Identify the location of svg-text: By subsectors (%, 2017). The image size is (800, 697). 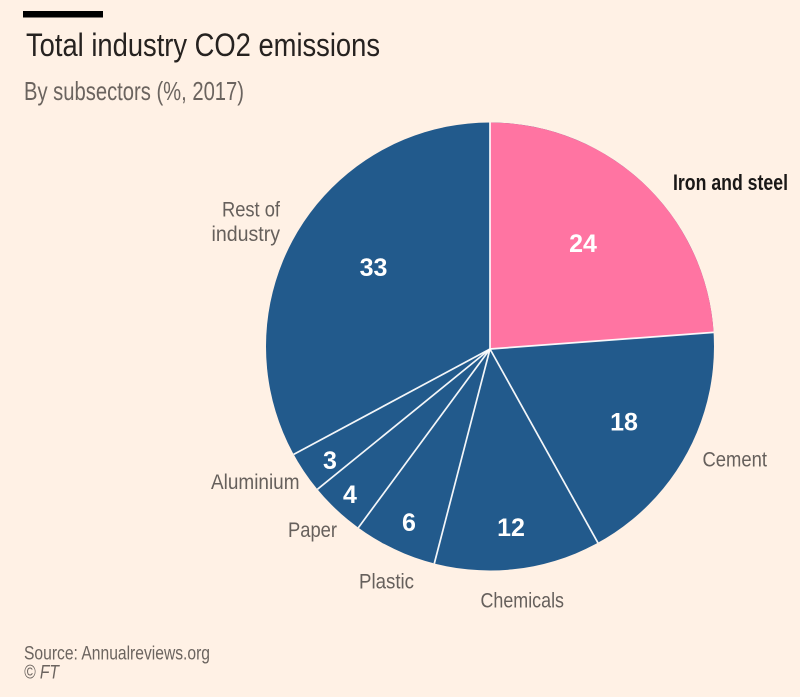
(134, 91).